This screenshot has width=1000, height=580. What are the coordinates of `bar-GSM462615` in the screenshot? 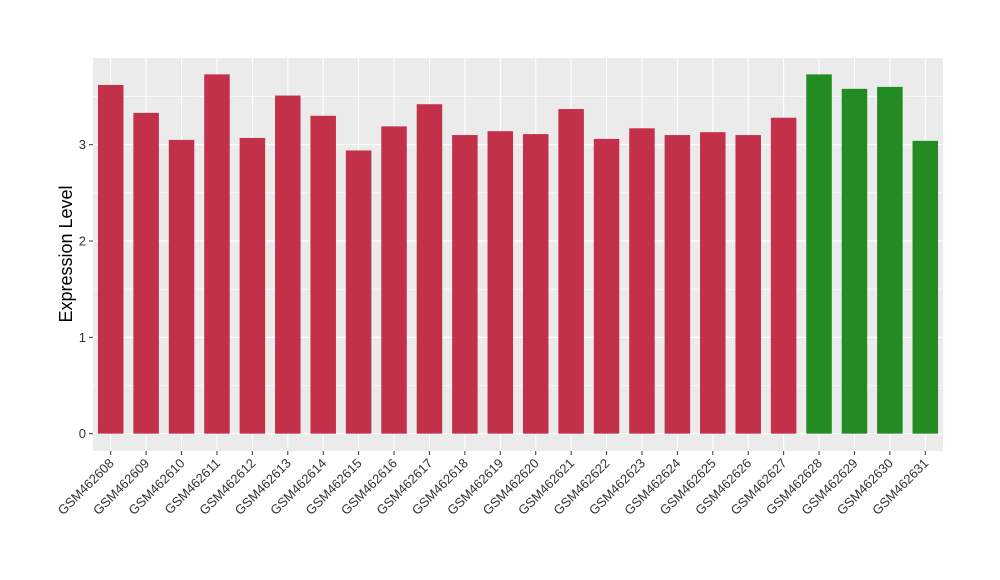 It's located at (358, 292).